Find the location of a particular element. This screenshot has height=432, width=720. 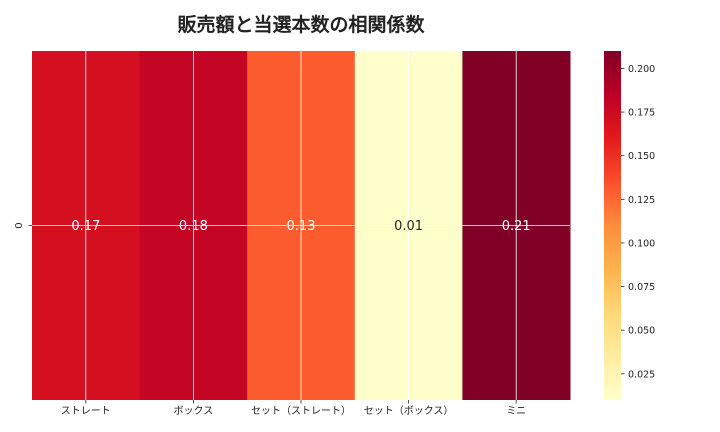

colorbar-scale is located at coordinates (612, 225).